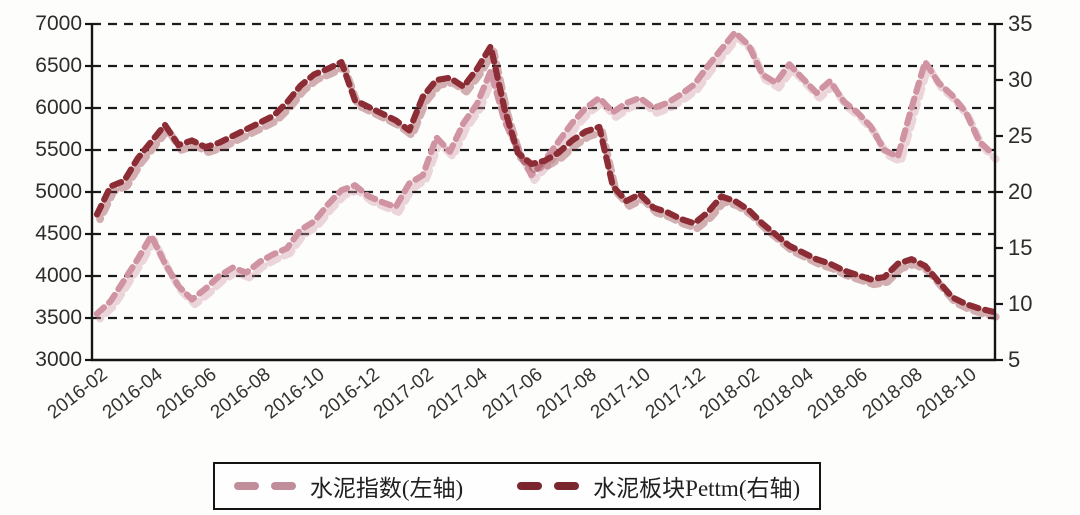 The height and width of the screenshot is (515, 1080). I want to click on left-axis-tick-label-4000: 4000, so click(58, 275).